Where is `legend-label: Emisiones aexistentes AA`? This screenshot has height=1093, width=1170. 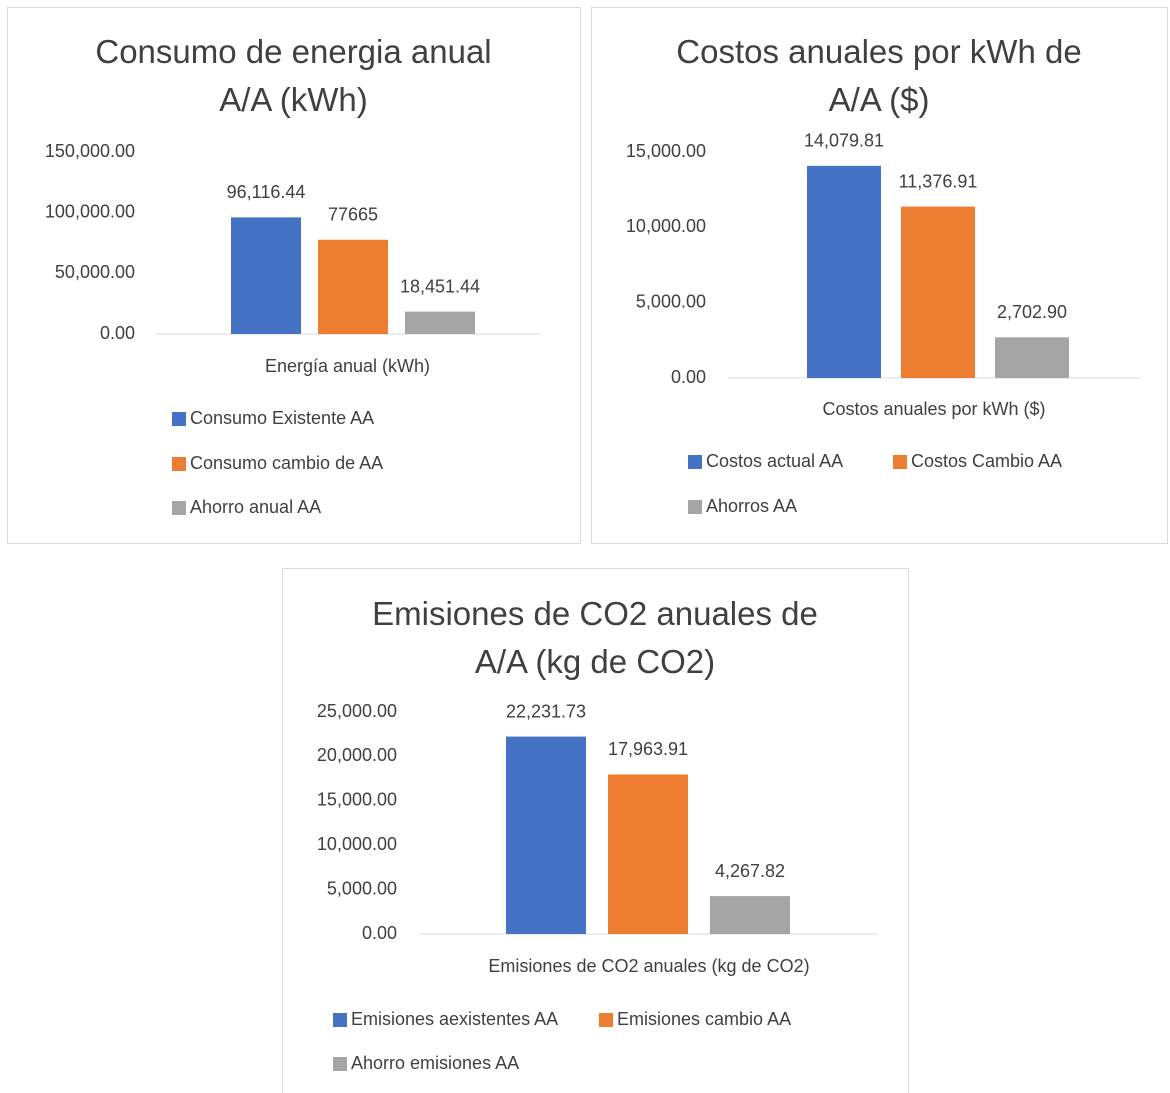
legend-label: Emisiones aexistentes AA is located at coordinates (454, 1019).